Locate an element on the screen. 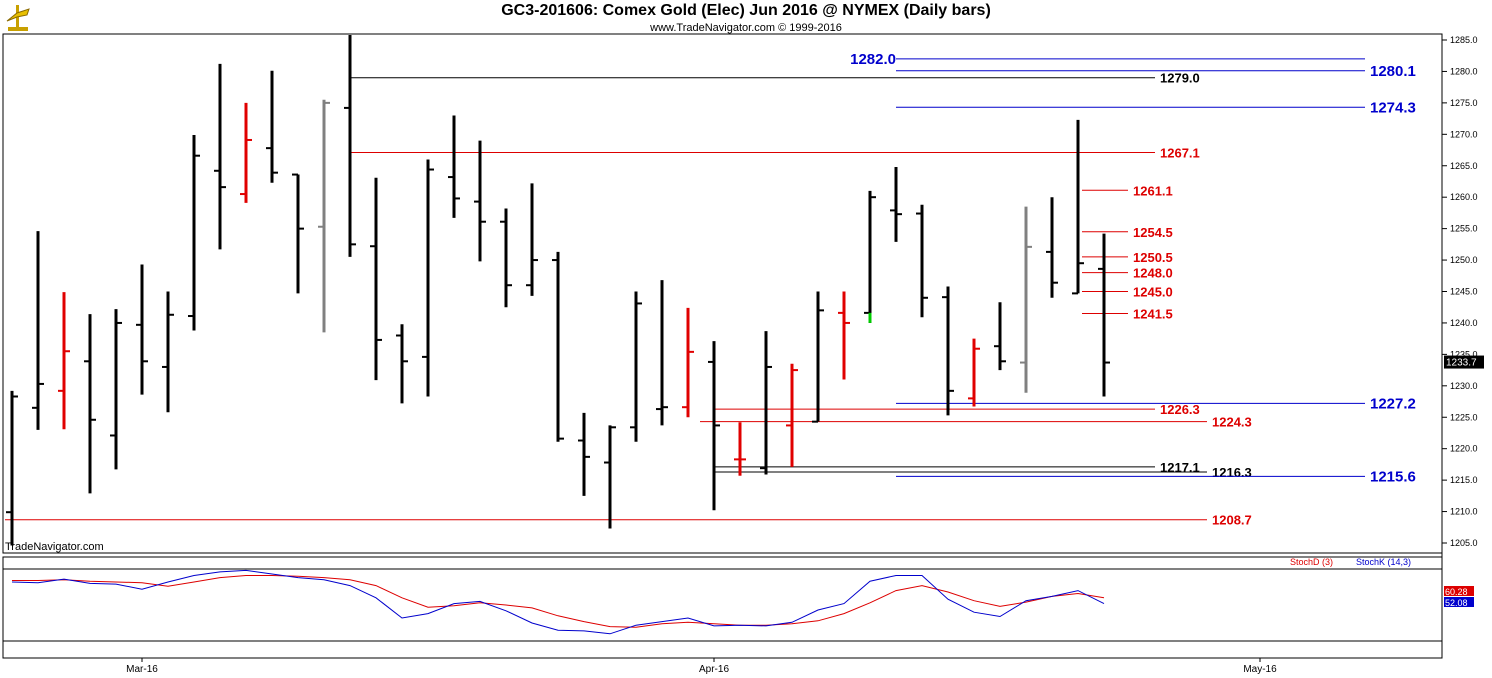  level-label: 1282.0 is located at coordinates (873, 59).